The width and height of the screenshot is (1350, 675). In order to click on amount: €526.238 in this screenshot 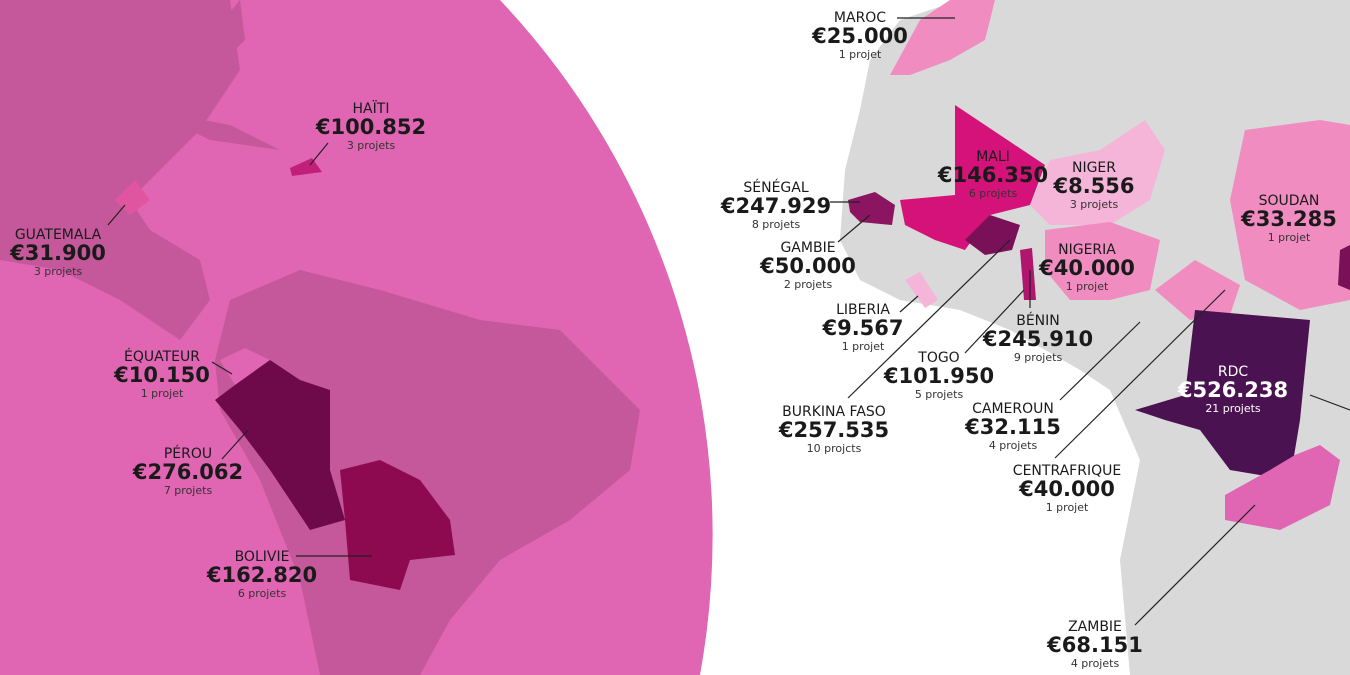, I will do `click(1232, 390)`.